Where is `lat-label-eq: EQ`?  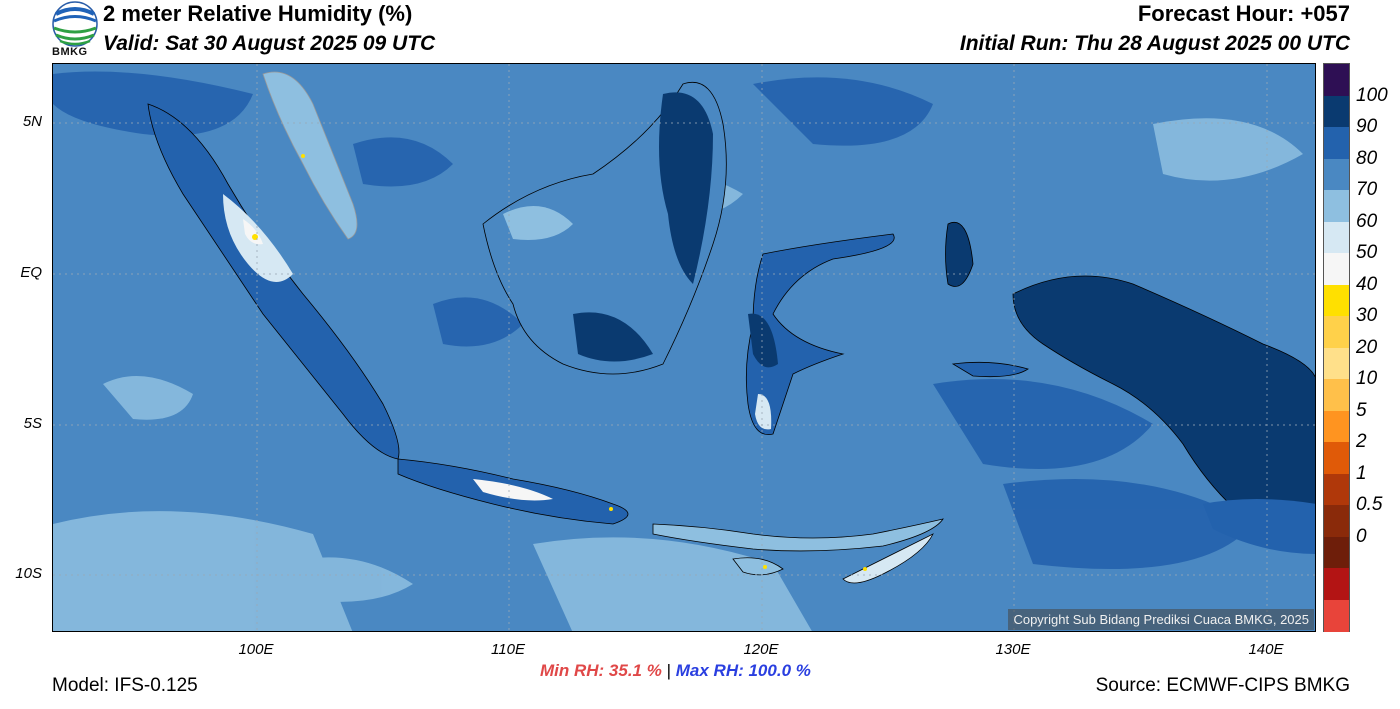 lat-label-eq: EQ is located at coordinates (31, 272).